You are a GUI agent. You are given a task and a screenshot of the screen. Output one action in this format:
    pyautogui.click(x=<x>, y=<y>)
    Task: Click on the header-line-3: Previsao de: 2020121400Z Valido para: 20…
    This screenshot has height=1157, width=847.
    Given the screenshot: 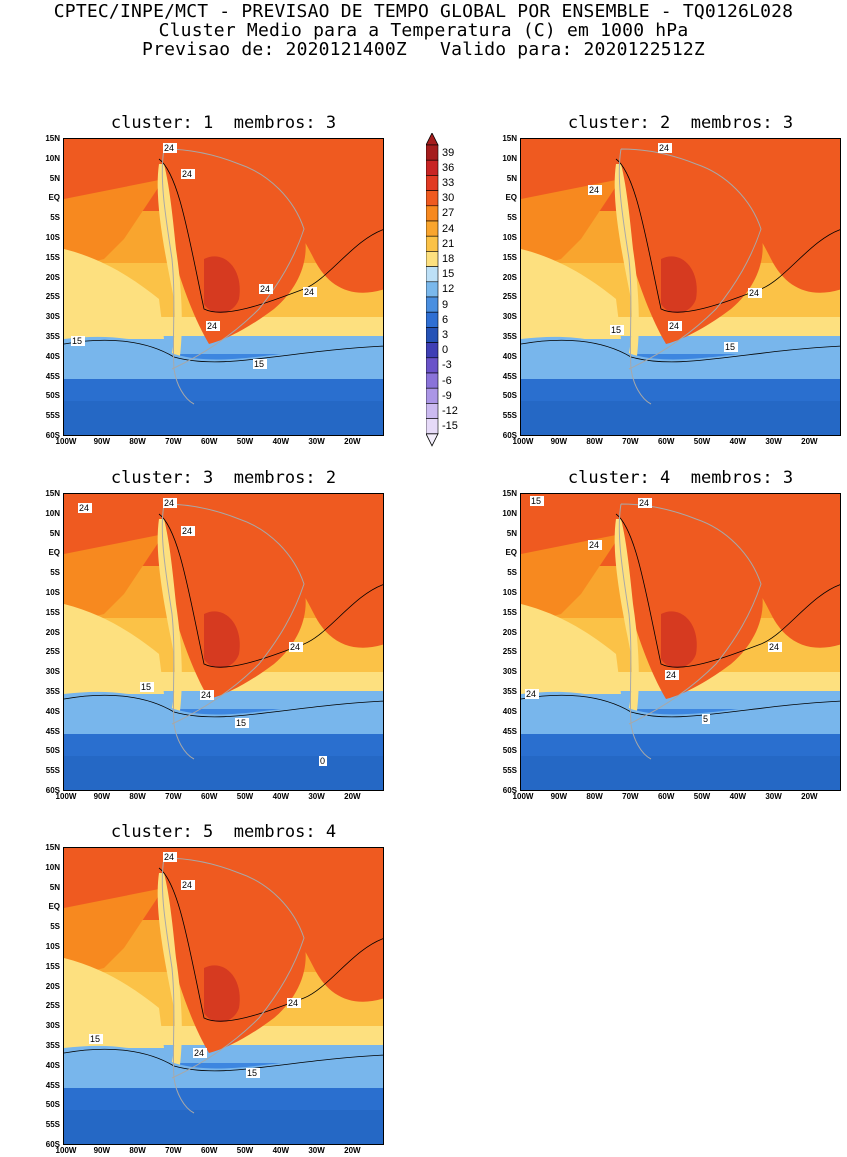 What is the action you would take?
    pyautogui.click(x=423, y=49)
    